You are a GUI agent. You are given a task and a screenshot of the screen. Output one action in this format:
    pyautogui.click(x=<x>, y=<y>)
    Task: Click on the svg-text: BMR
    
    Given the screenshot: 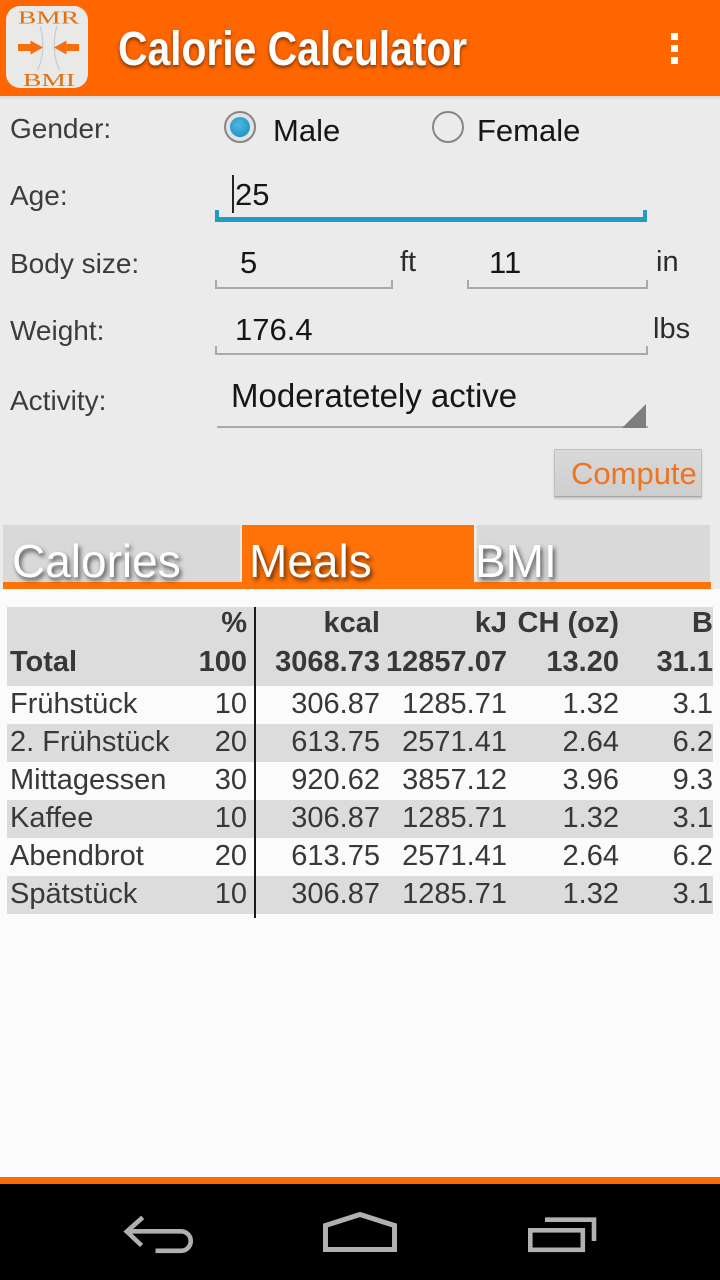 What is the action you would take?
    pyautogui.click(x=49, y=18)
    